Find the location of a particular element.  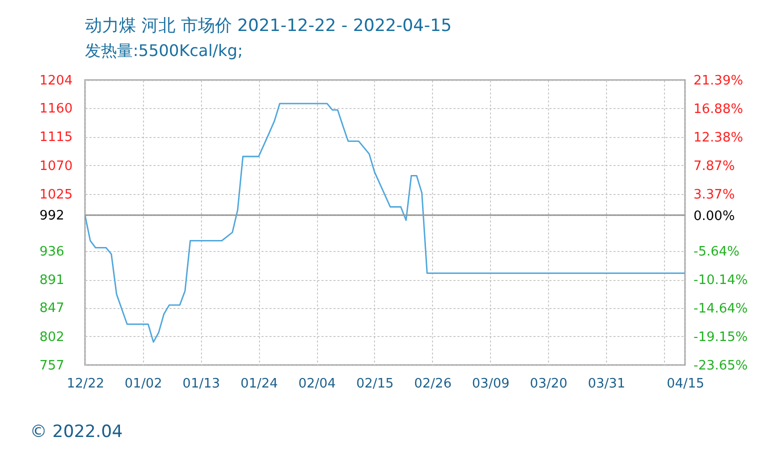

x-tick-label: 03/09 is located at coordinates (491, 384).